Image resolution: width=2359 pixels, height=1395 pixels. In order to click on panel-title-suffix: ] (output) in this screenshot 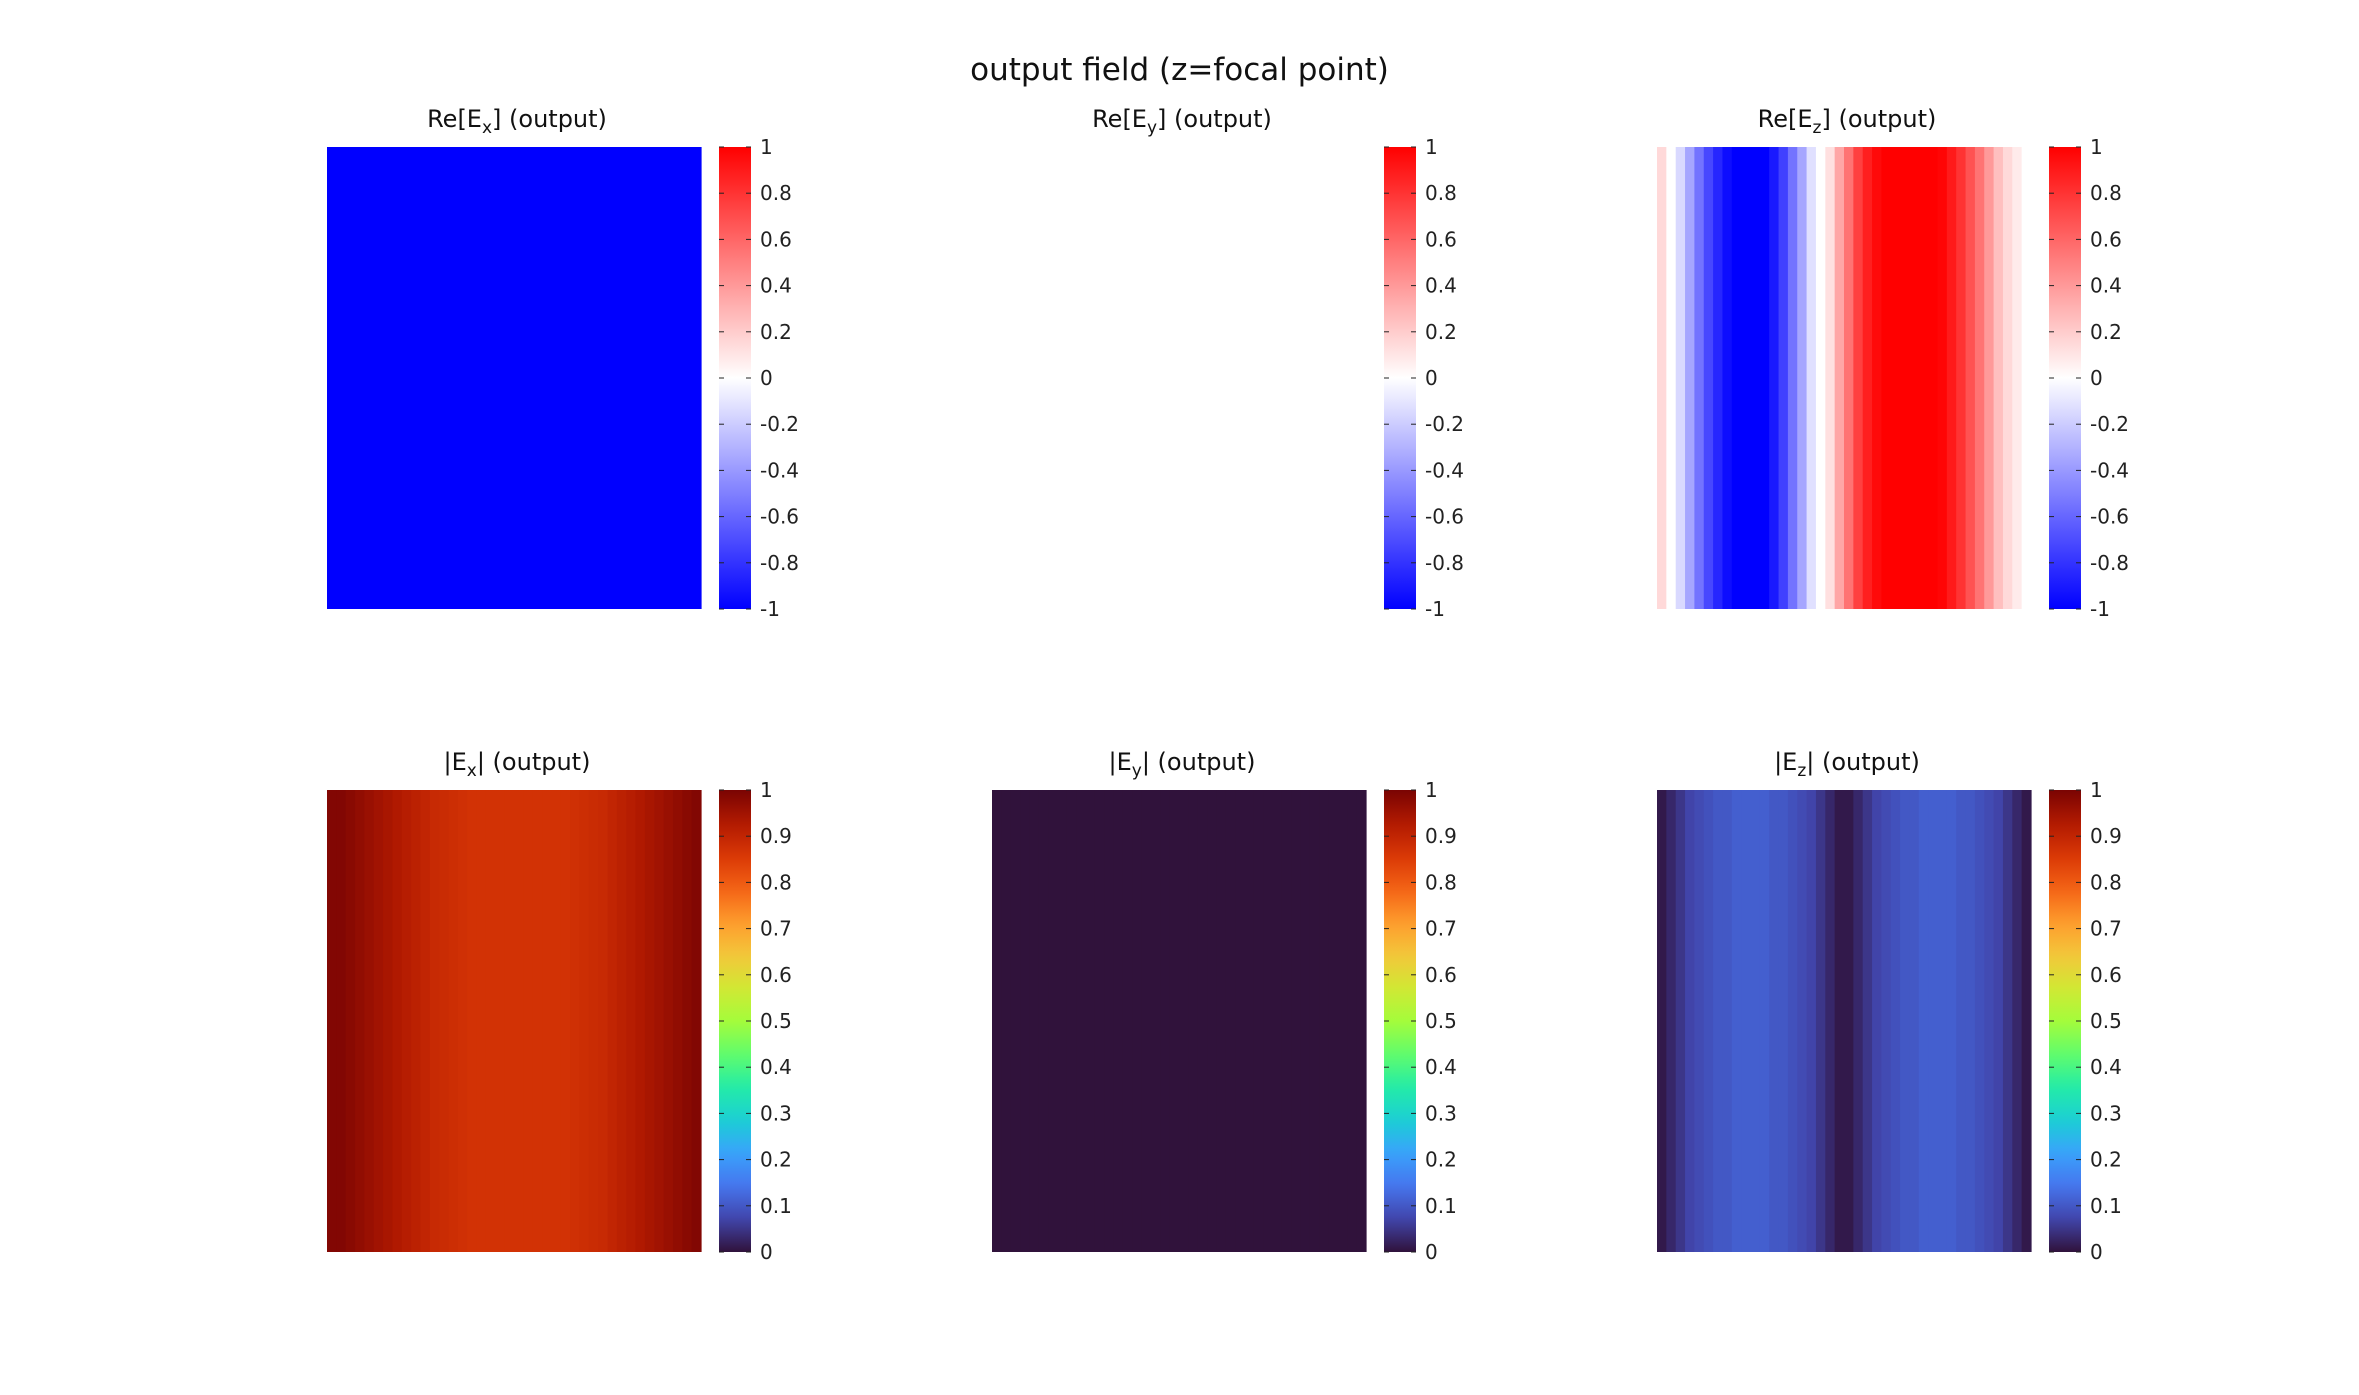, I will do `click(1879, 119)`.